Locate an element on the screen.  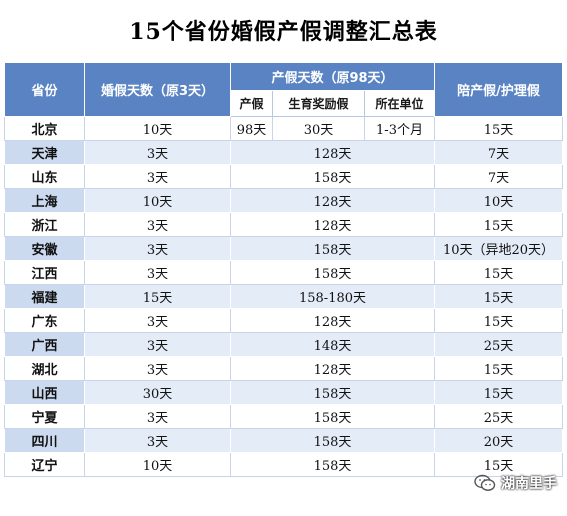
subheader-maternity-reward: 生育奖励假 is located at coordinates (318, 103).